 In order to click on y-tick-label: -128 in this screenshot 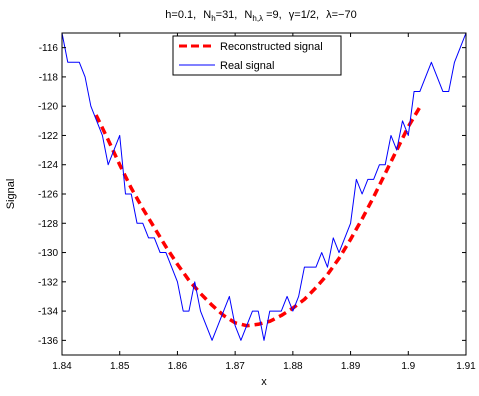, I will do `click(48, 224)`.